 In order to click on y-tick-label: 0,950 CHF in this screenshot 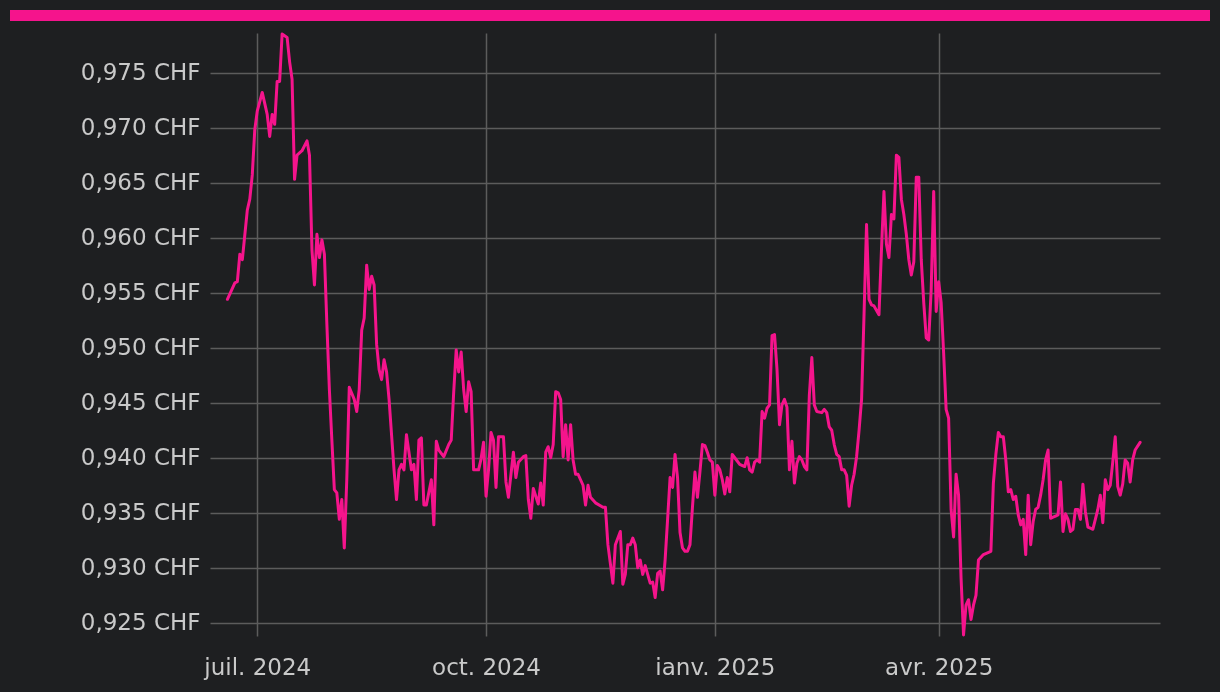, I will do `click(140, 347)`.